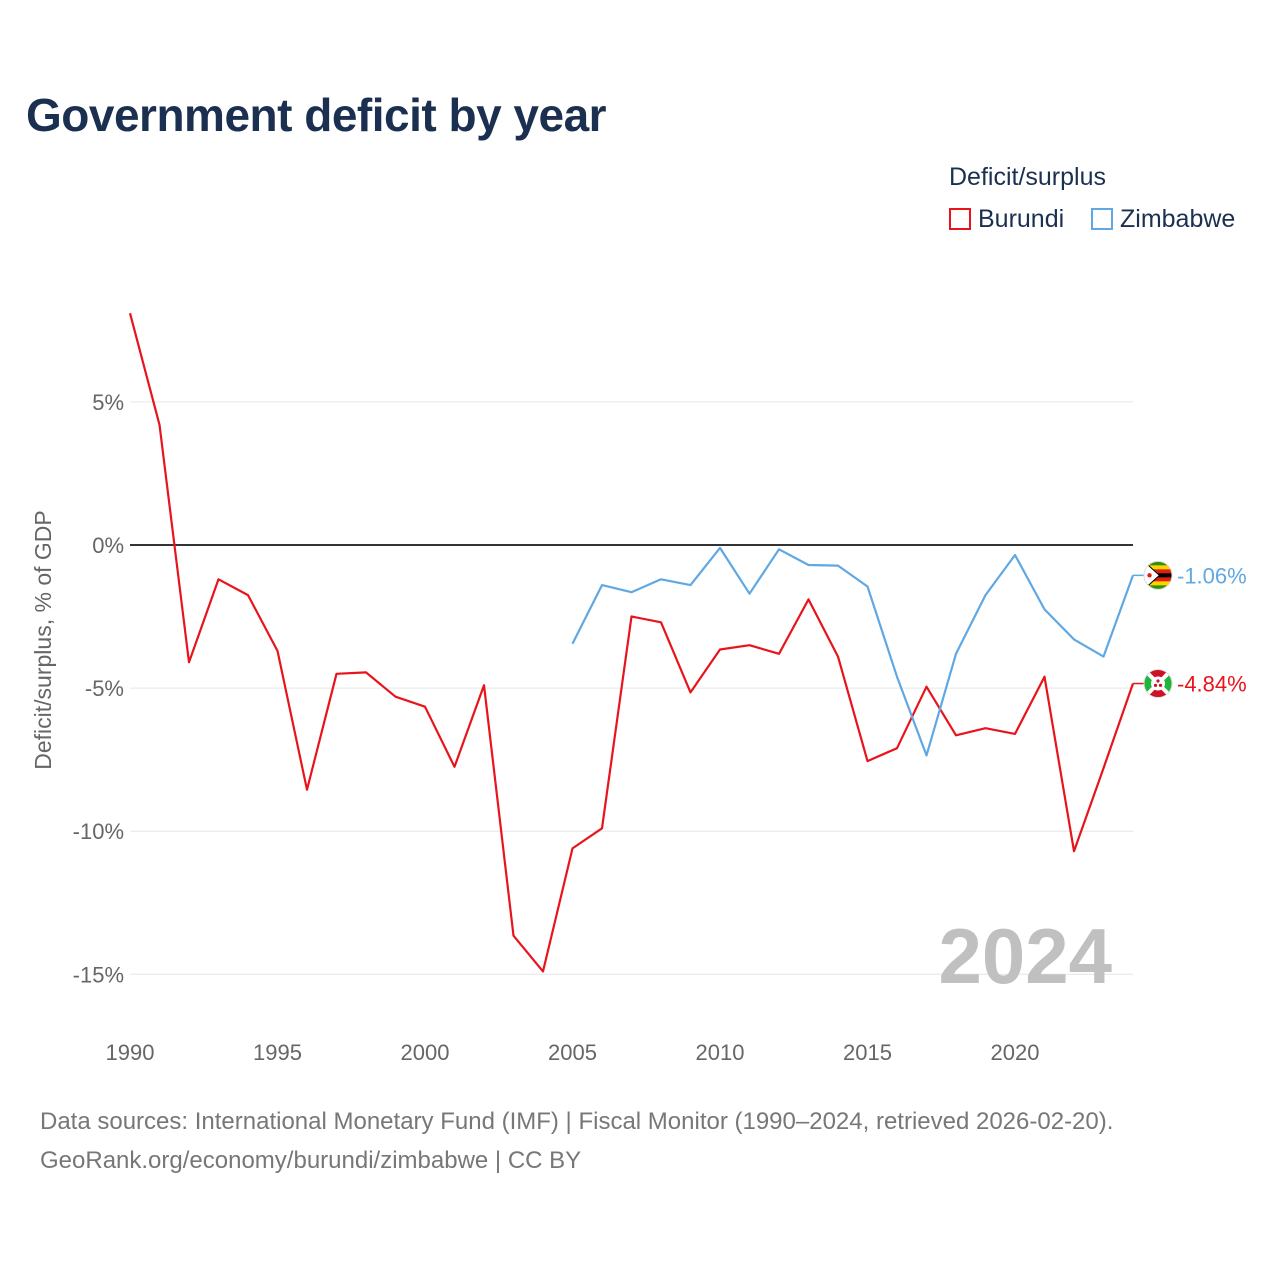  Describe the element at coordinates (43, 639) in the screenshot. I see `y-axis-title: Deficit/surplus, % of GDP` at that location.